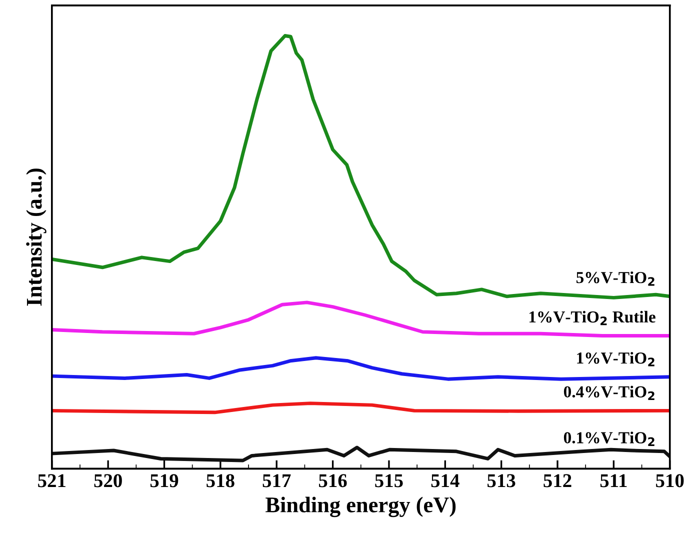 Image resolution: width=692 pixels, height=545 pixels. What do you see at coordinates (445, 481) in the screenshot?
I see `x-tick-label: 514` at bounding box center [445, 481].